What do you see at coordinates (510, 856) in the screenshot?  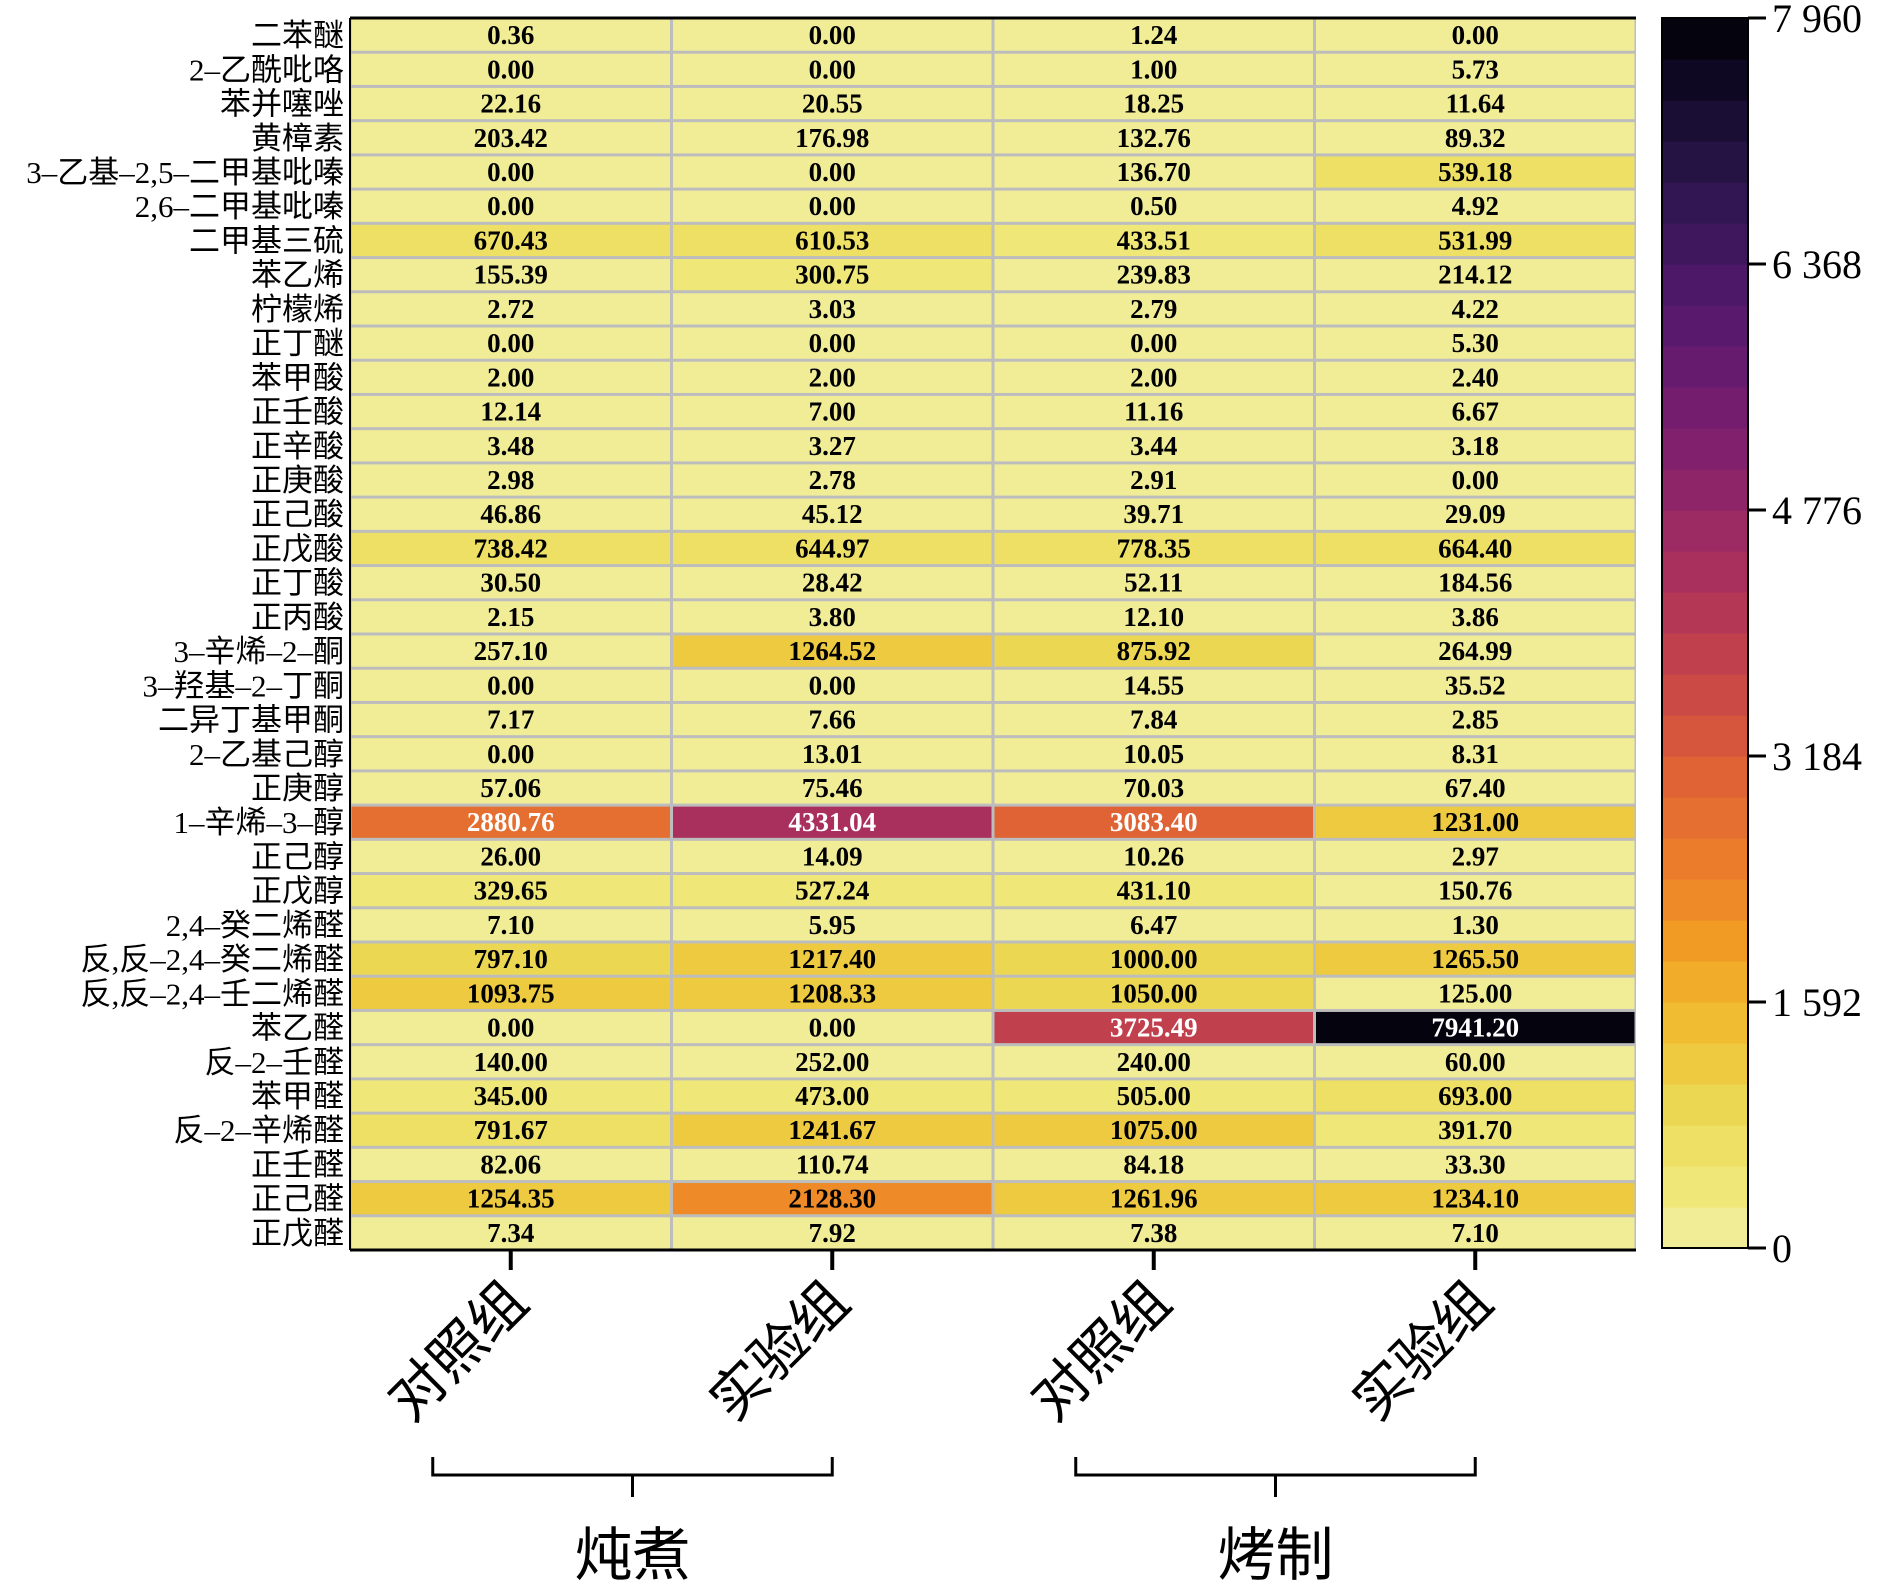 I see `cell-value-label: 26.00` at bounding box center [510, 856].